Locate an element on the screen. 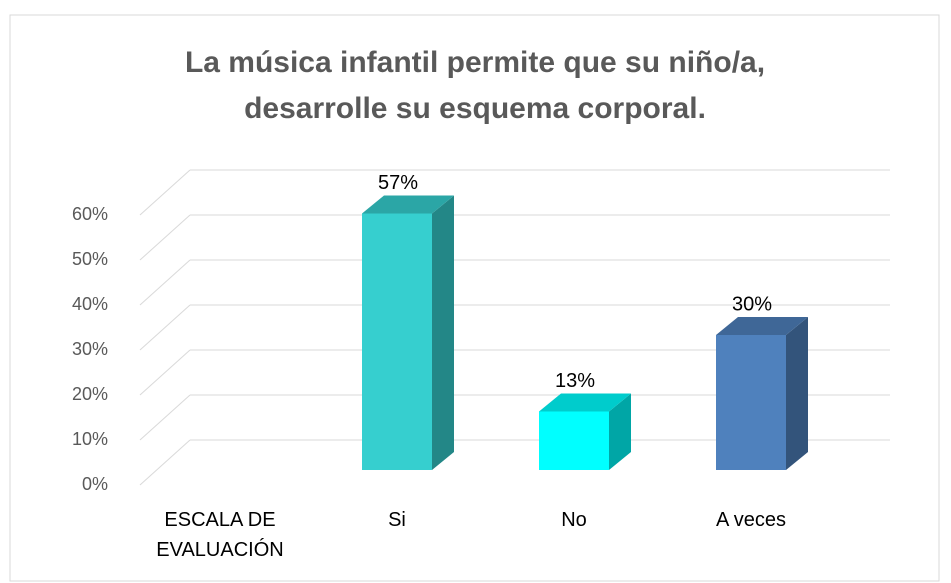  y-tick-label: 30% is located at coordinates (90, 349).